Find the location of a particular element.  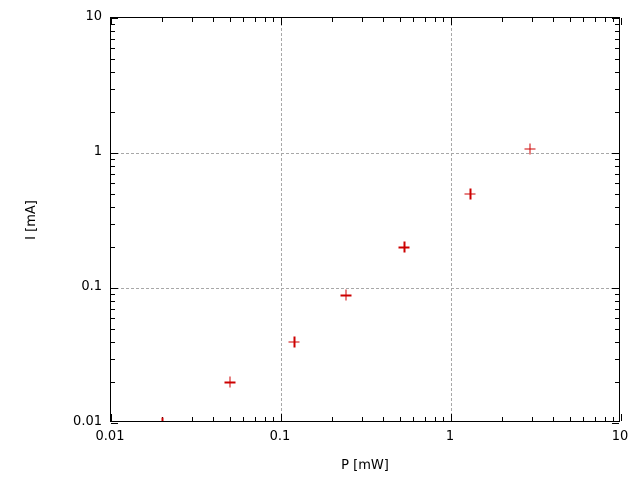

x-tick-label: 1 is located at coordinates (450, 436).